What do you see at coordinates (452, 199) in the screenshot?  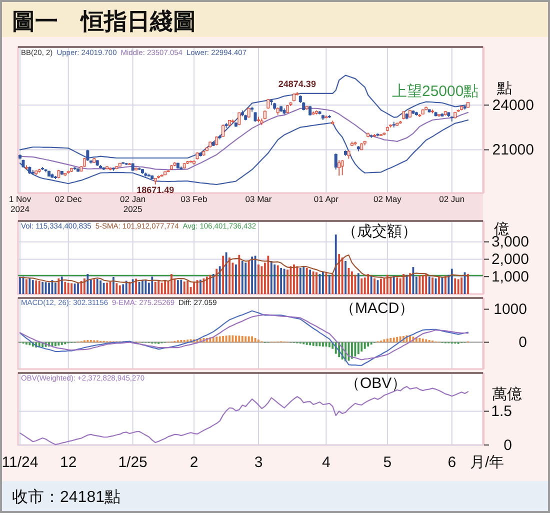 I see `x-tick-label: 02 Jun` at bounding box center [452, 199].